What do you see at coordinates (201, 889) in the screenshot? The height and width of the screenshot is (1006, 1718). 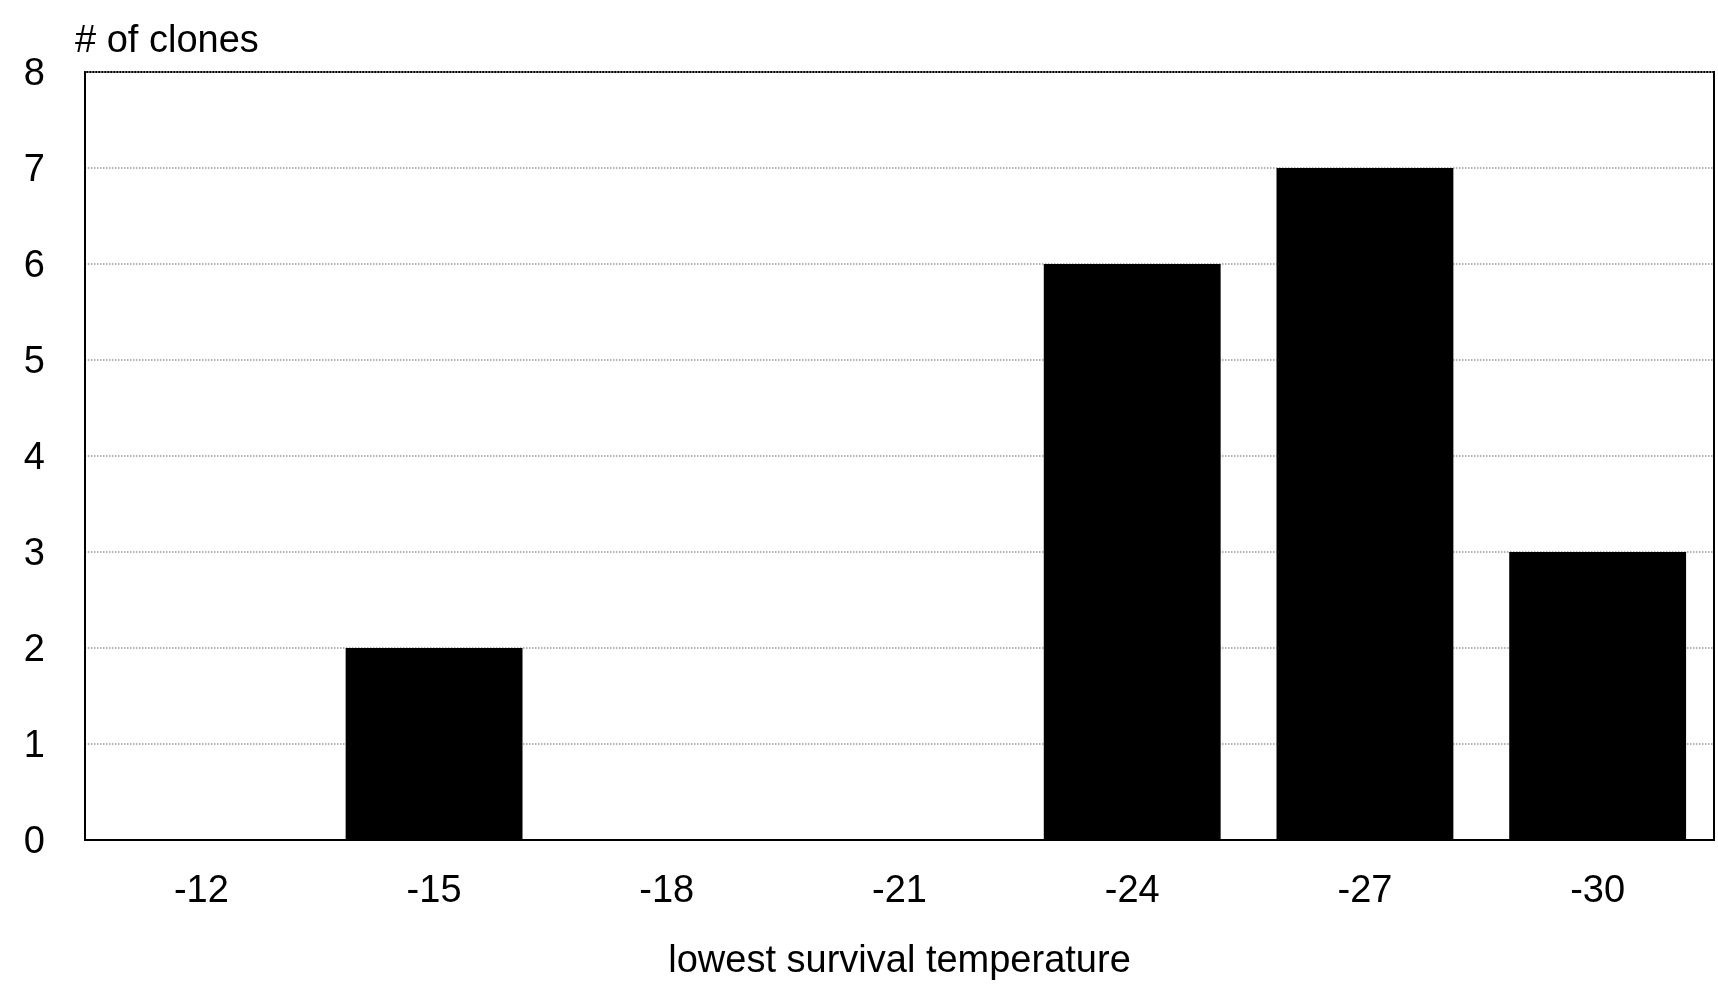 I see `x-tick-label: -12` at bounding box center [201, 889].